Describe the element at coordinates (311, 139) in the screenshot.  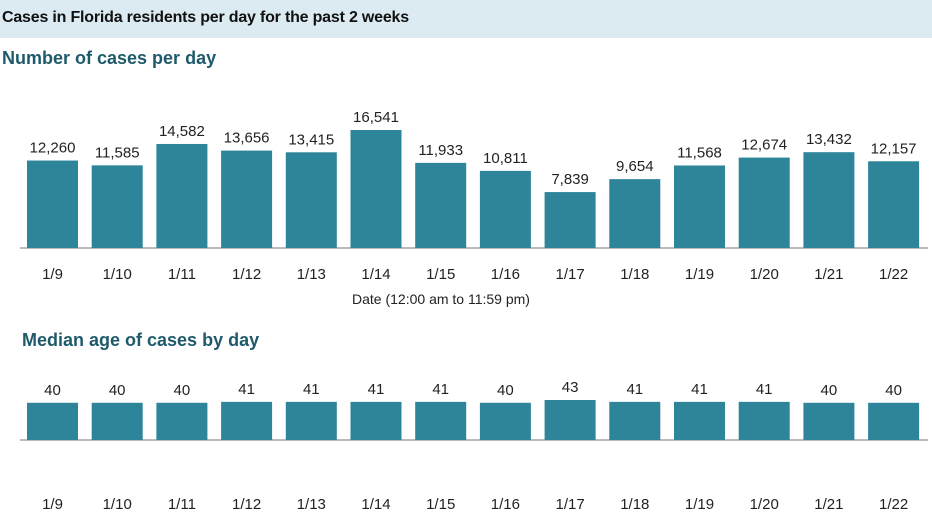
I see `cases-data-label: 13,415` at that location.